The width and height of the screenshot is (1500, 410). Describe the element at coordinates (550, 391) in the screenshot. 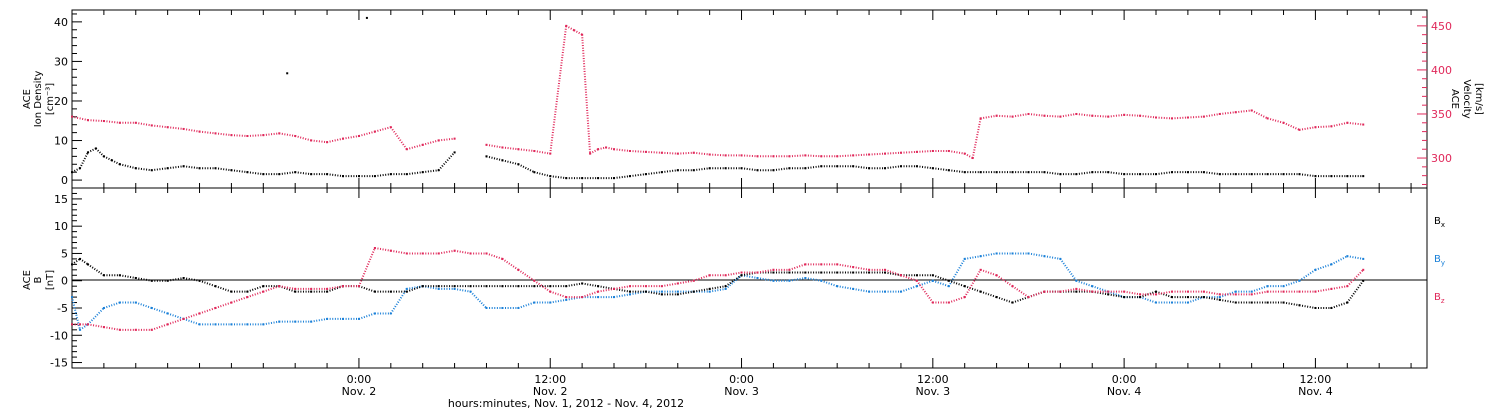

I see `day-tick-label: Nov. 2` at that location.